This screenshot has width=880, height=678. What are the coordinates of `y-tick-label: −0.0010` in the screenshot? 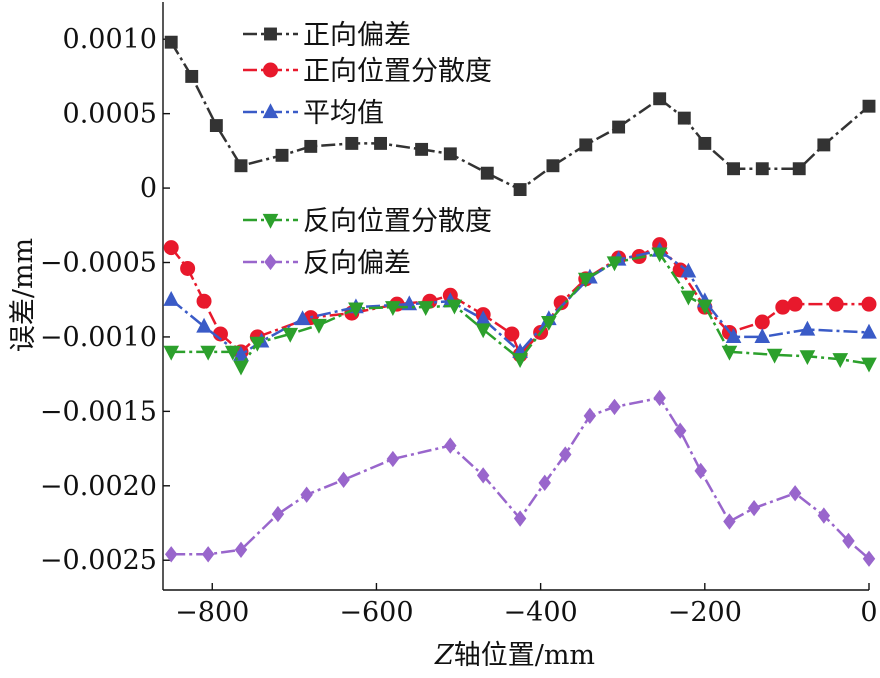 It's located at (98, 337).